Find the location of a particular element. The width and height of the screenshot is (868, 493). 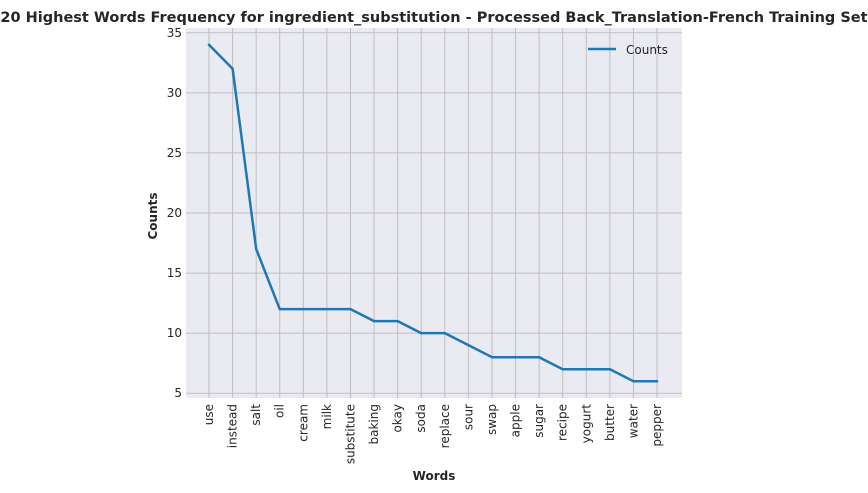

x-tick-label: replace is located at coordinates (445, 426).